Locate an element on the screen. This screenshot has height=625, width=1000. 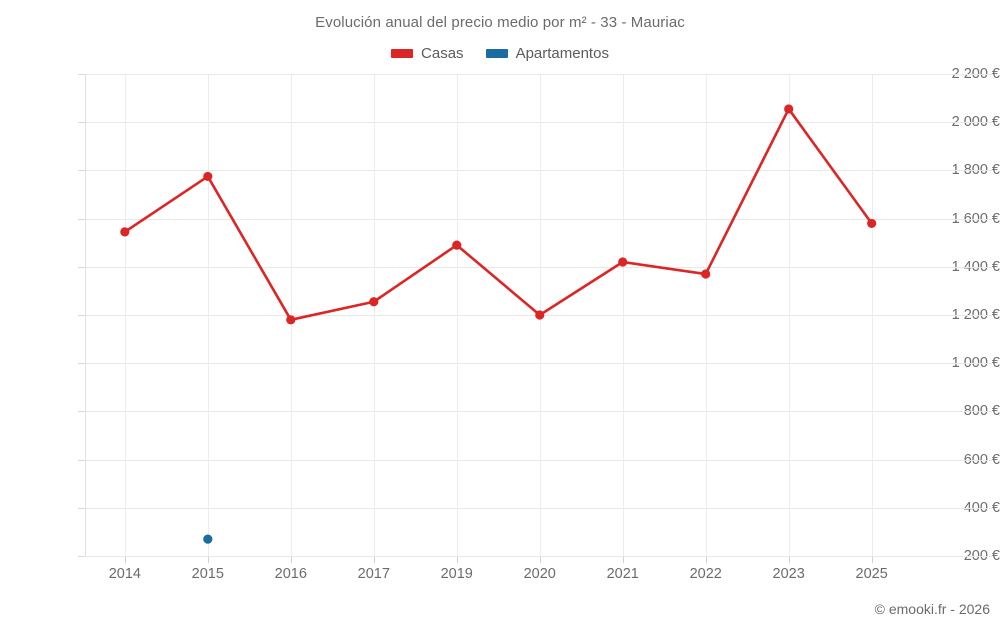
x-axis-tick-label: 2020 is located at coordinates (539, 574).